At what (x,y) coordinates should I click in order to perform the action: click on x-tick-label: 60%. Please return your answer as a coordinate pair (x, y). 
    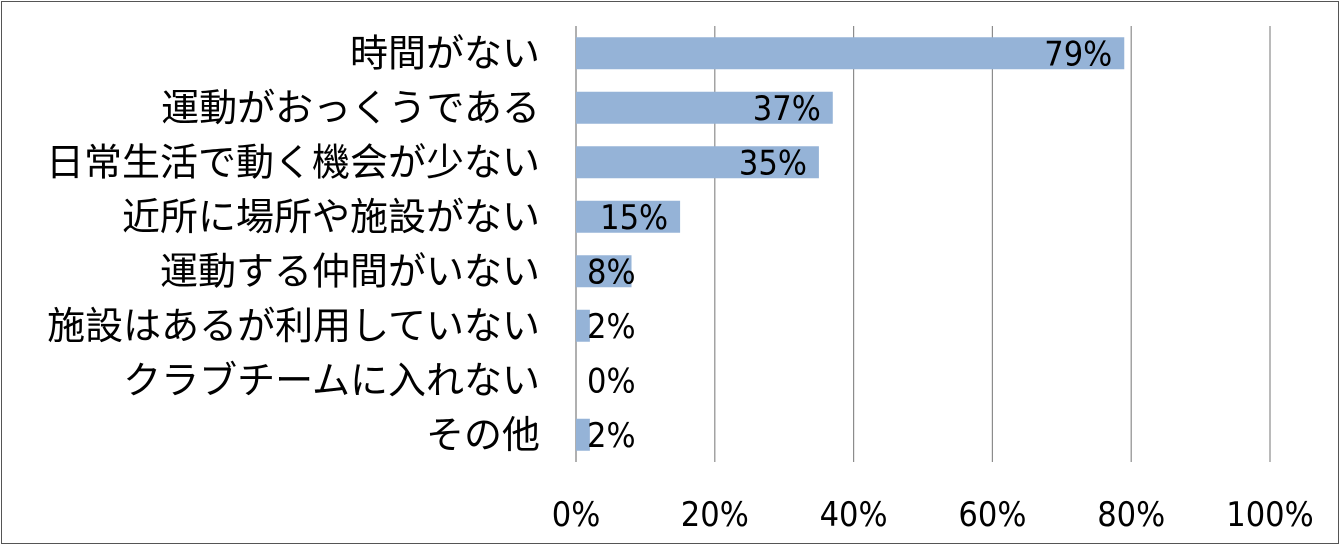
    Looking at the image, I should click on (992, 515).